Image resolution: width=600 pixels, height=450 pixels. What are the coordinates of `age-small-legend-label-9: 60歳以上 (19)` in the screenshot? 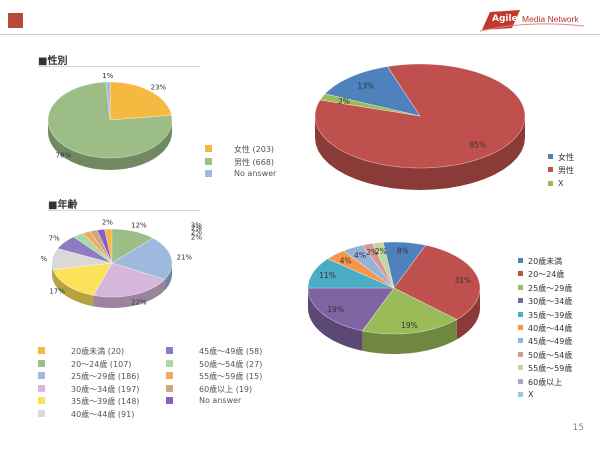 It's located at (226, 389).